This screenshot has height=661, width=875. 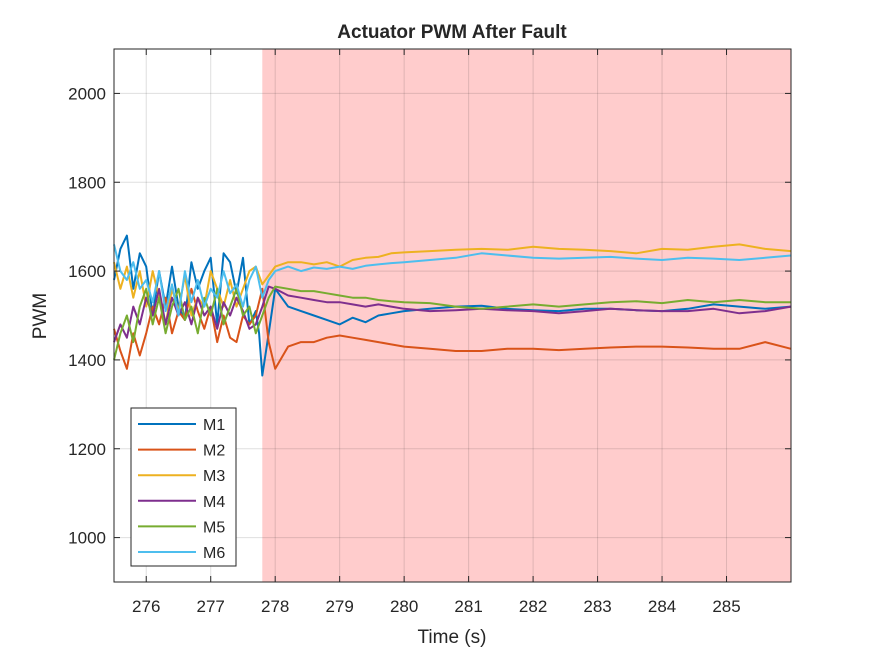 I want to click on x-tick-label: 276, so click(x=146, y=606).